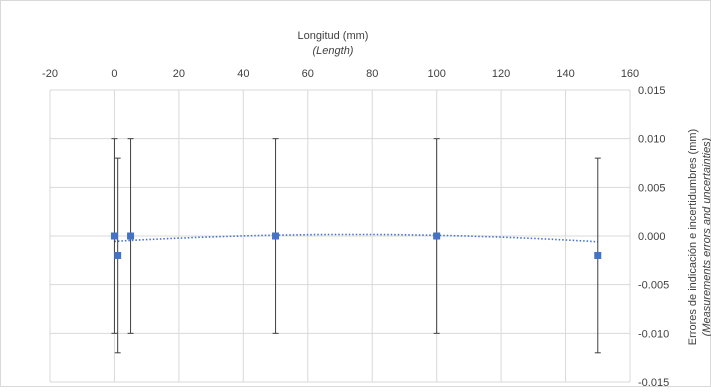 The height and width of the screenshot is (392, 711). I want to click on y-tick-label: 0.000, so click(652, 237).